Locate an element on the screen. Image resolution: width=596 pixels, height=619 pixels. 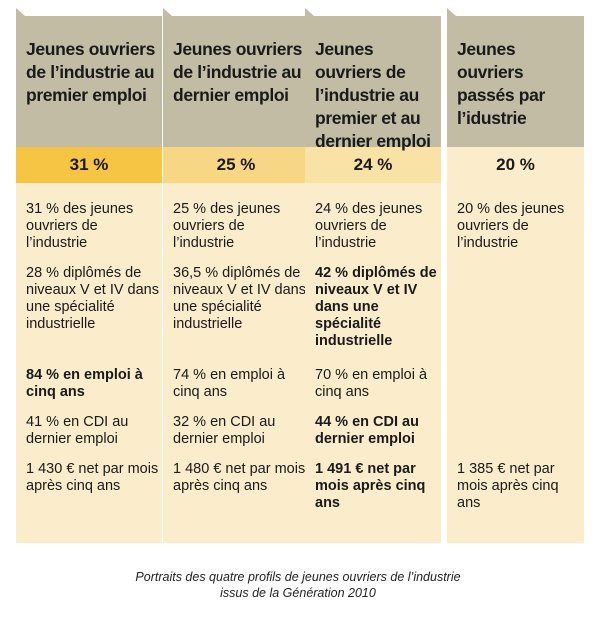
employment-rate-text: 84 % en emploi à cinq ans is located at coordinates (84, 383).